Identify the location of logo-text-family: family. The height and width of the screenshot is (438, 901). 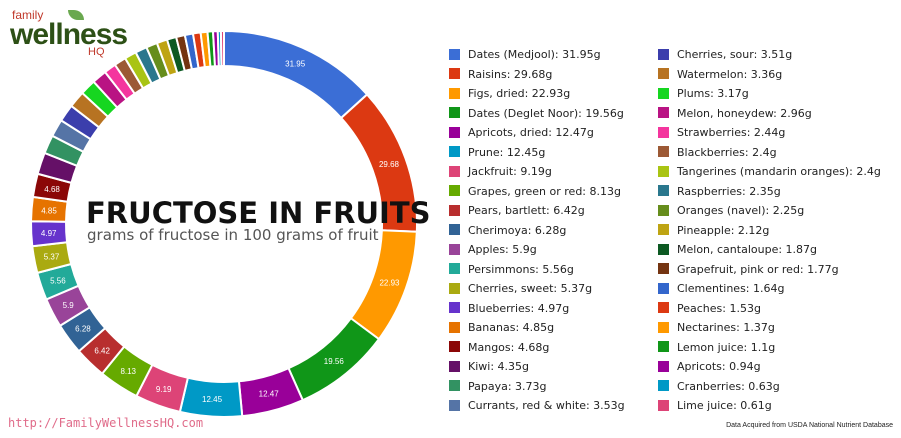
(28, 15).